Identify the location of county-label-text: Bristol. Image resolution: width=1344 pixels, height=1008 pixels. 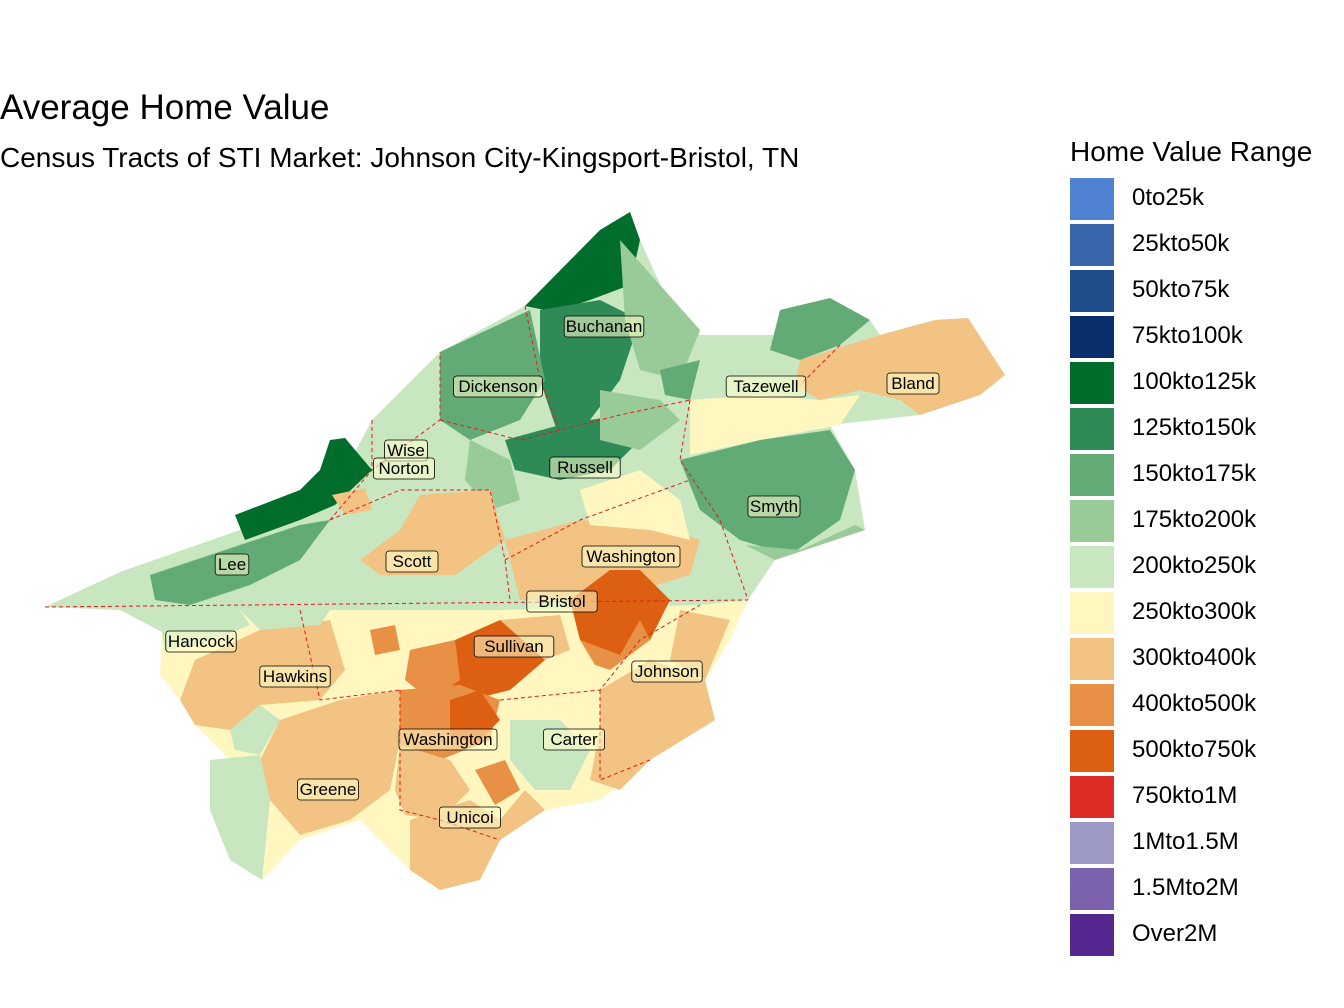
(561, 601).